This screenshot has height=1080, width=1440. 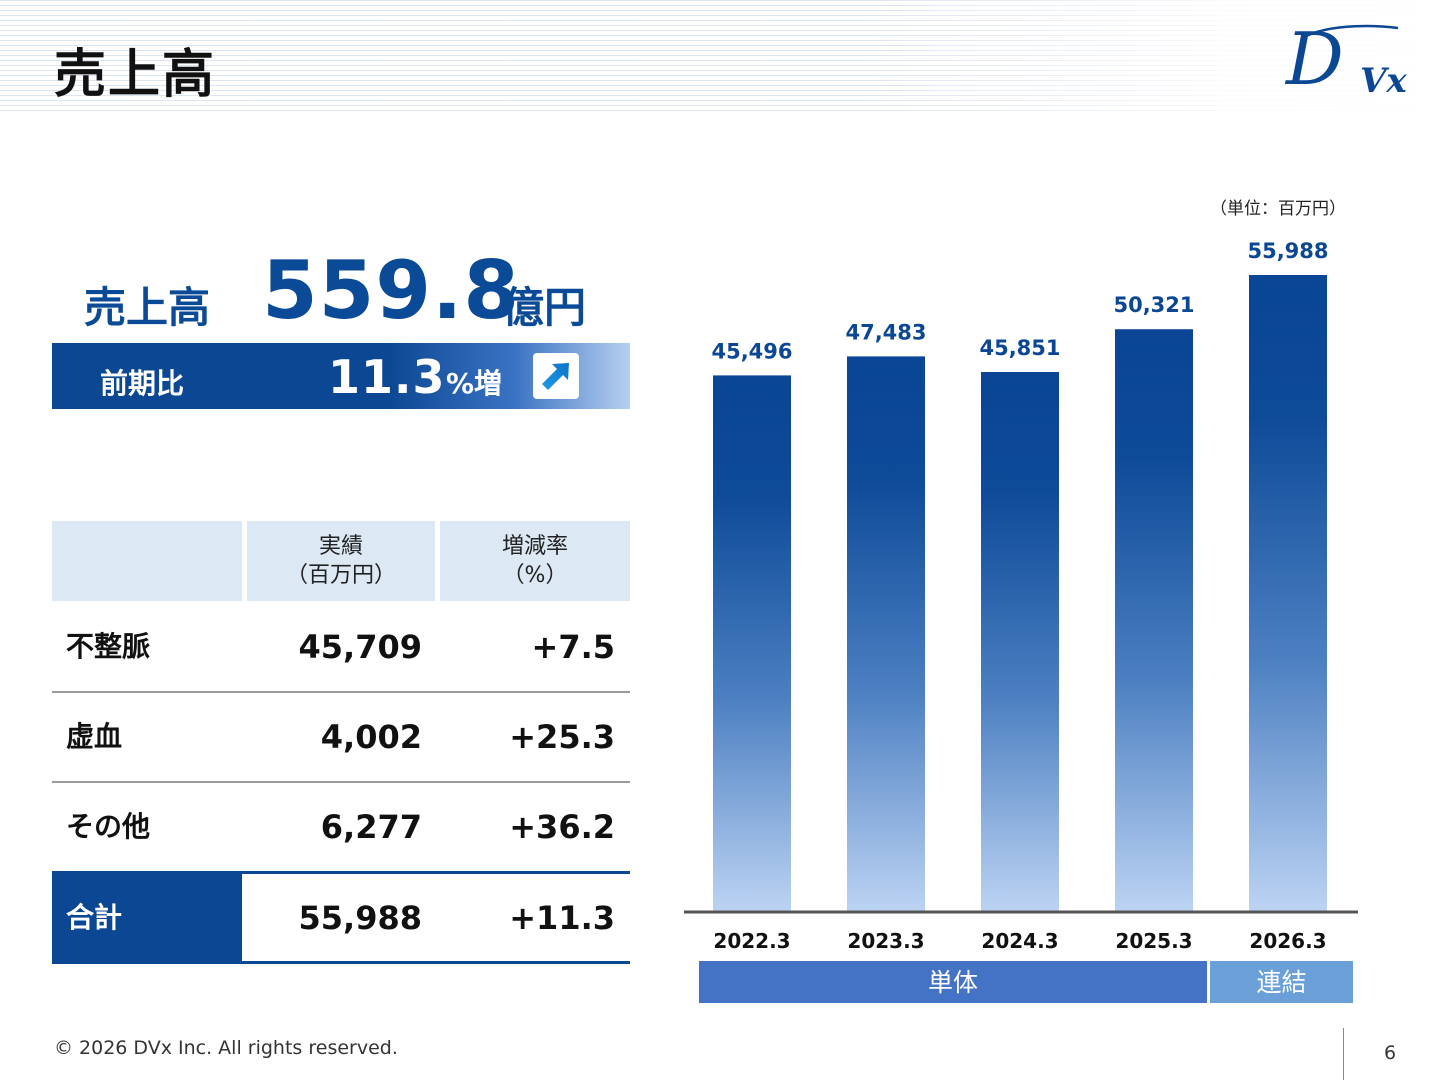 What do you see at coordinates (1390, 1053) in the screenshot?
I see `page-number: 6` at bounding box center [1390, 1053].